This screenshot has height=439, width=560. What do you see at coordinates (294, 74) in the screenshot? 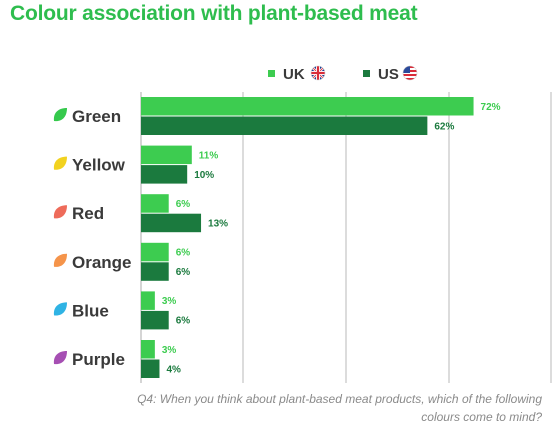
I see `legend-label: UK` at bounding box center [294, 74].